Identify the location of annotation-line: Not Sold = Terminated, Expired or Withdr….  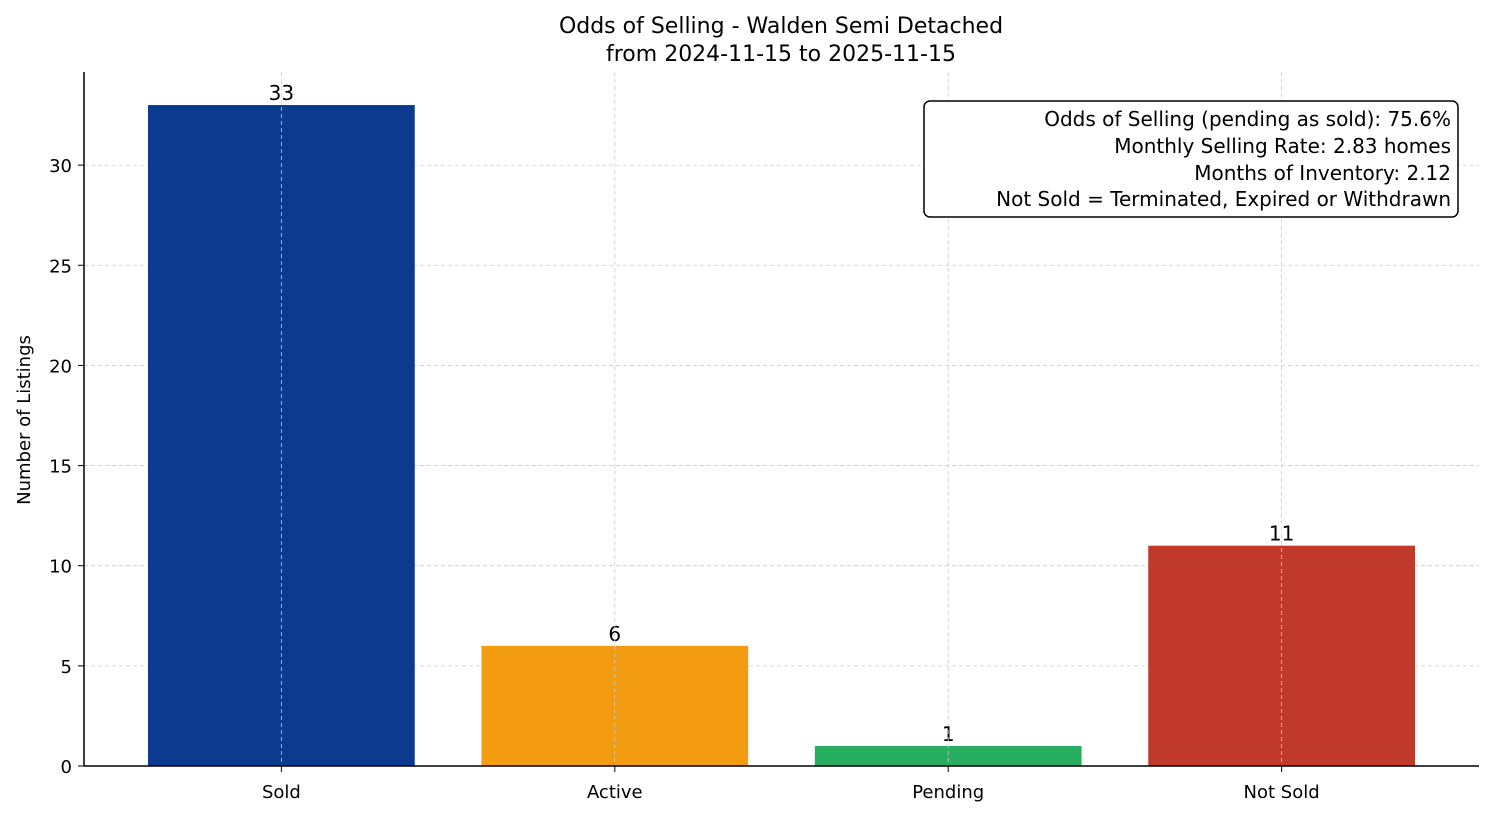
(1223, 199).